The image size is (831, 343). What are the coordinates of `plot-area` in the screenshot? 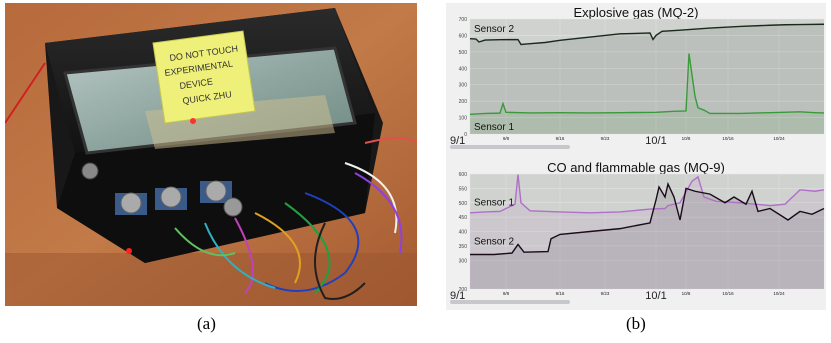 It's located at (647, 76).